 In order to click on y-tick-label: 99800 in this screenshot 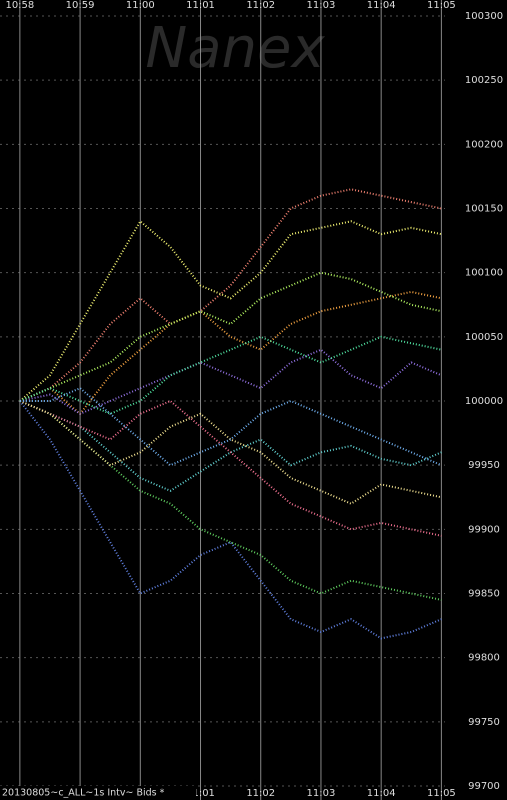, I will do `click(484, 658)`.